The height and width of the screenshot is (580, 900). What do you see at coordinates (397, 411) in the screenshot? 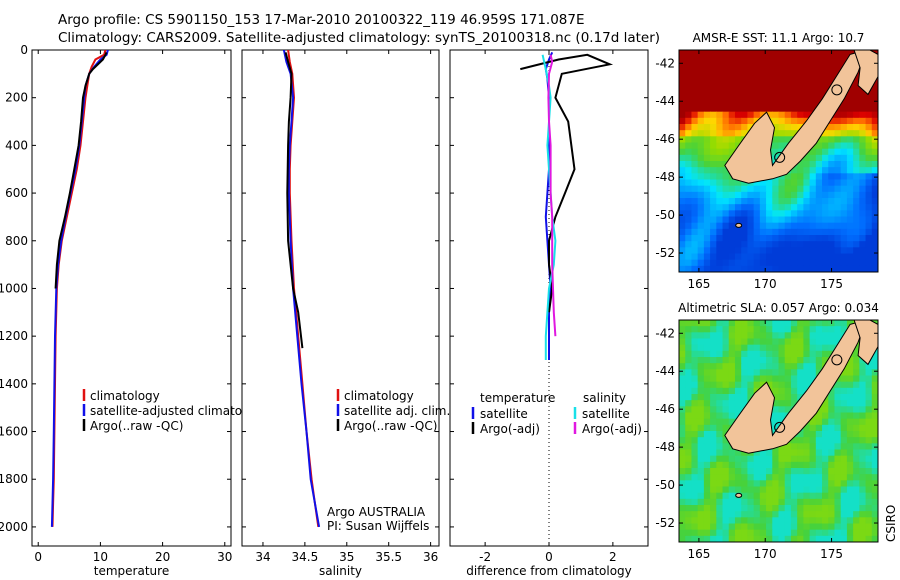
I see `legend-label: satellite adj. clim.` at bounding box center [397, 411].